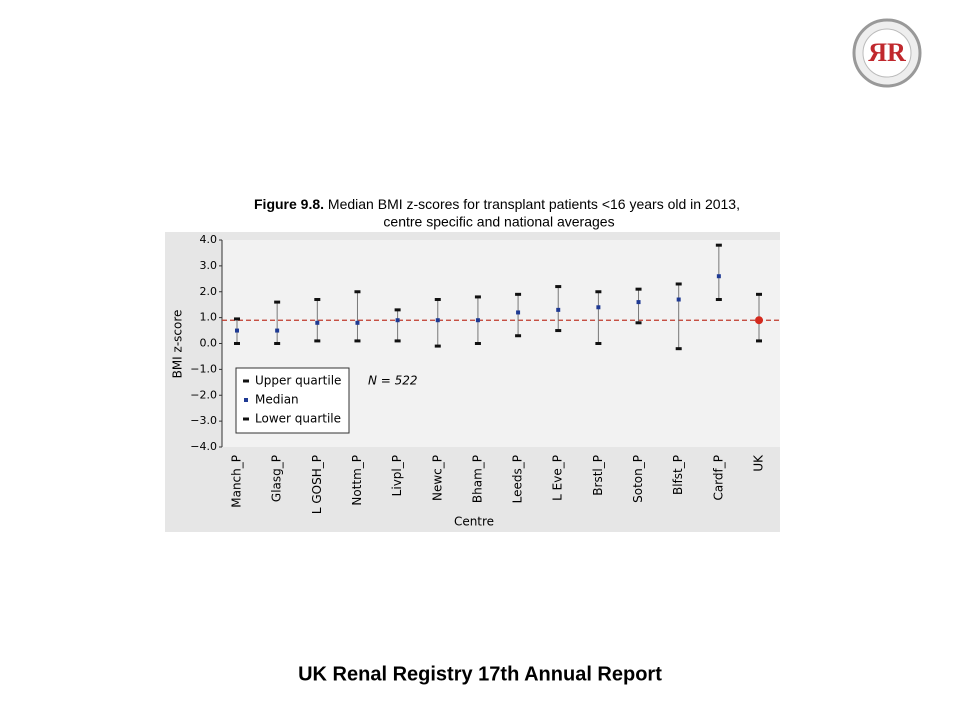 This screenshot has height=724, width=960. What do you see at coordinates (178, 344) in the screenshot?
I see `y-axis-title: BMI z-score` at bounding box center [178, 344].